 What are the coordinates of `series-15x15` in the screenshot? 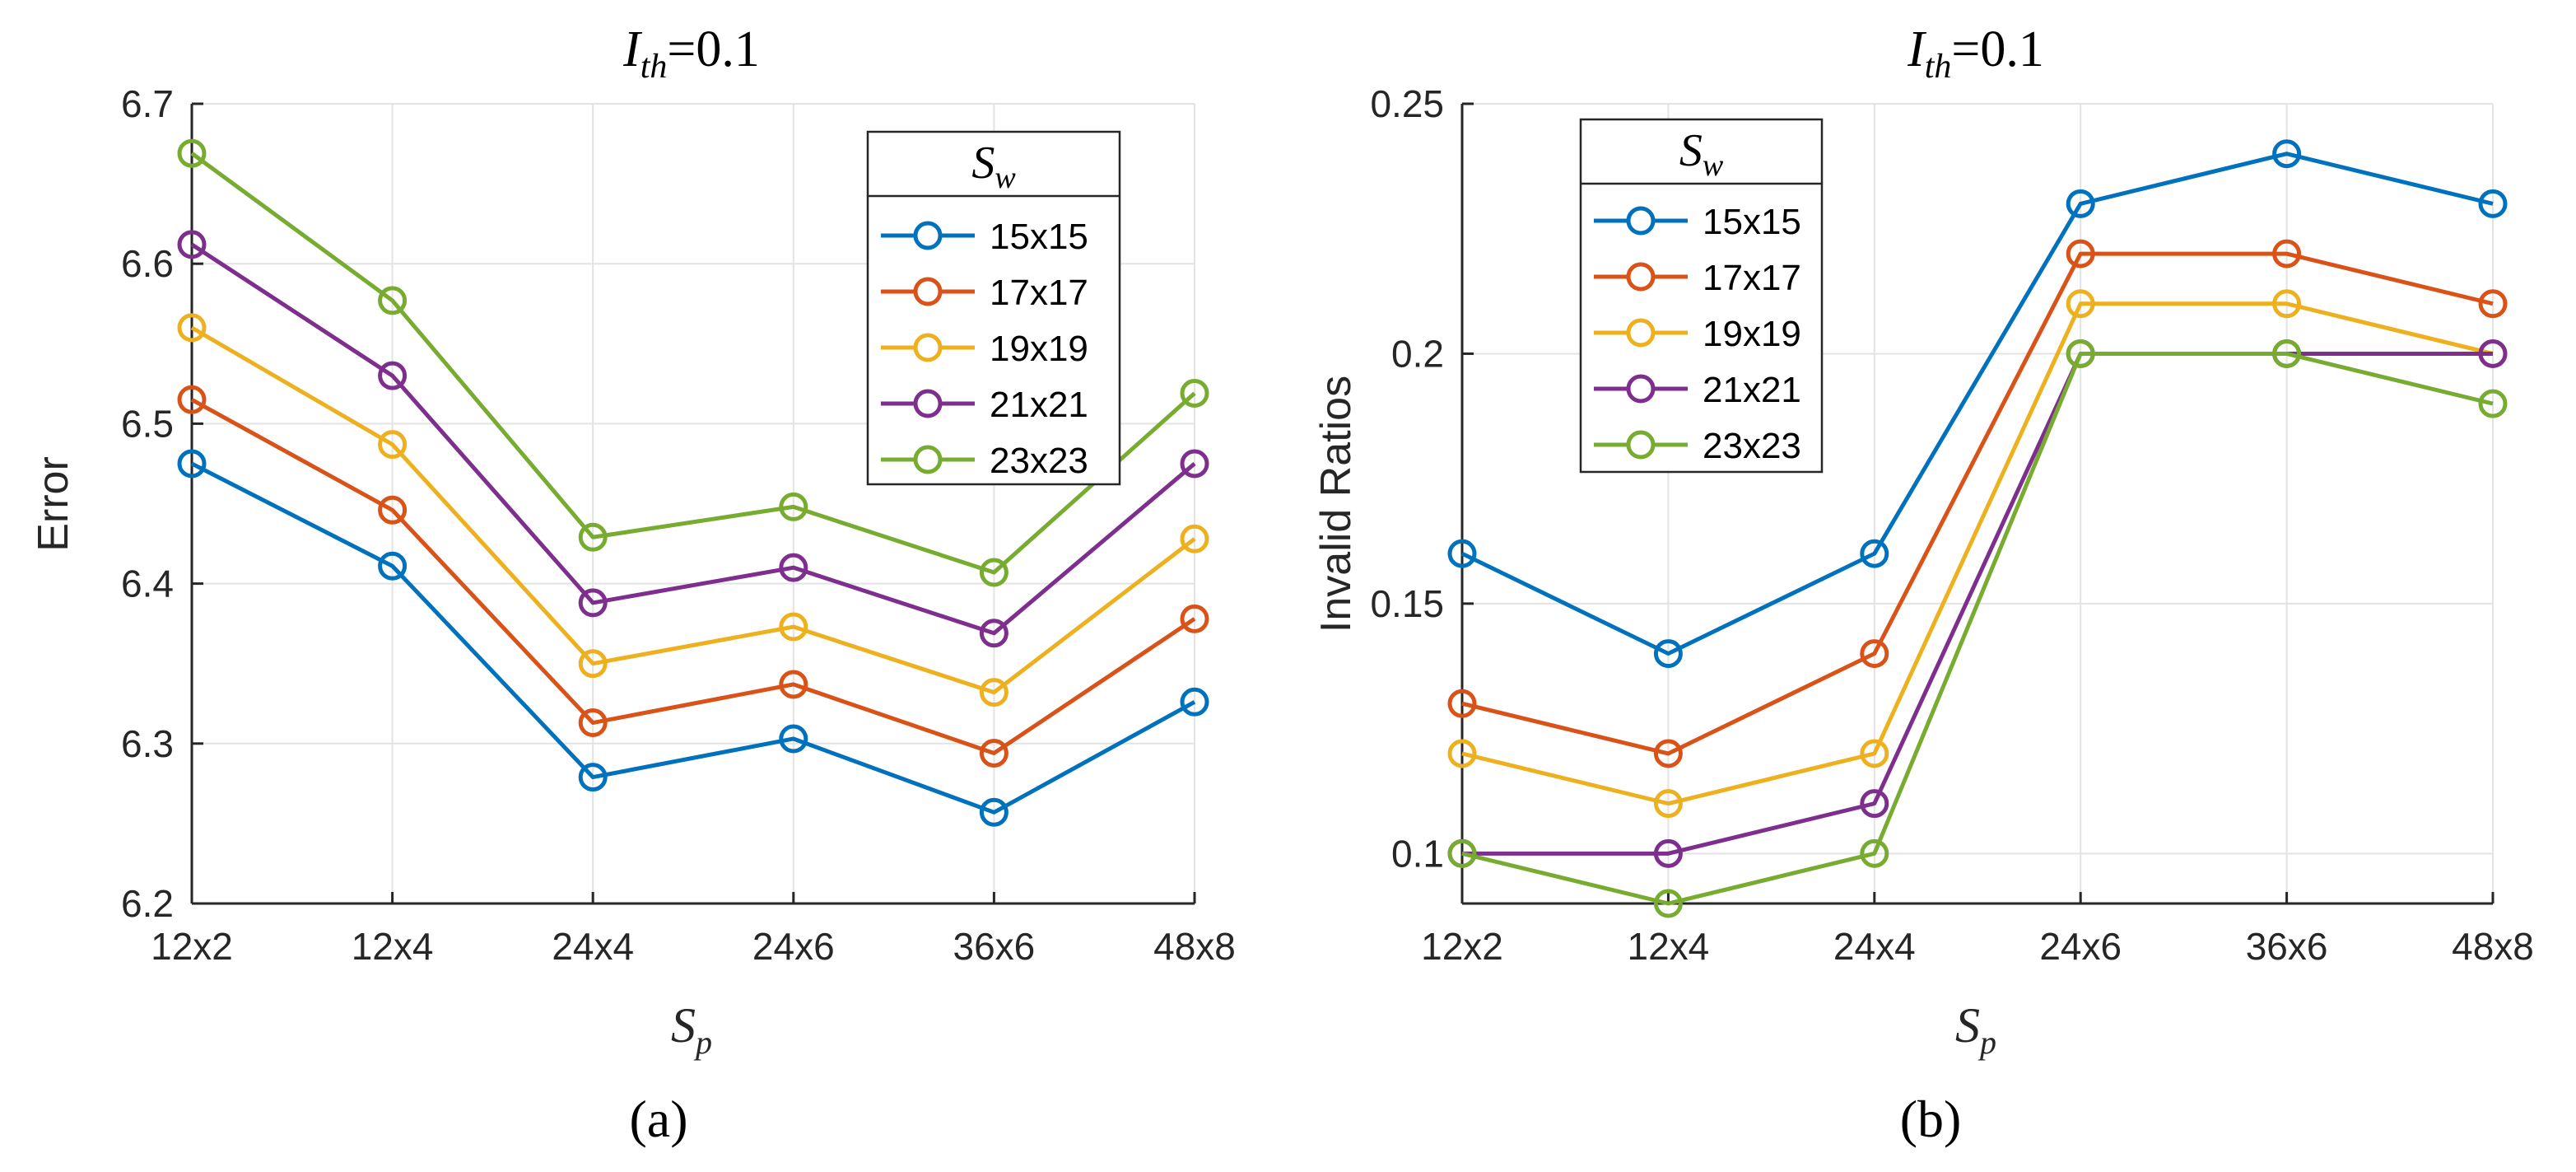 It's located at (693, 638).